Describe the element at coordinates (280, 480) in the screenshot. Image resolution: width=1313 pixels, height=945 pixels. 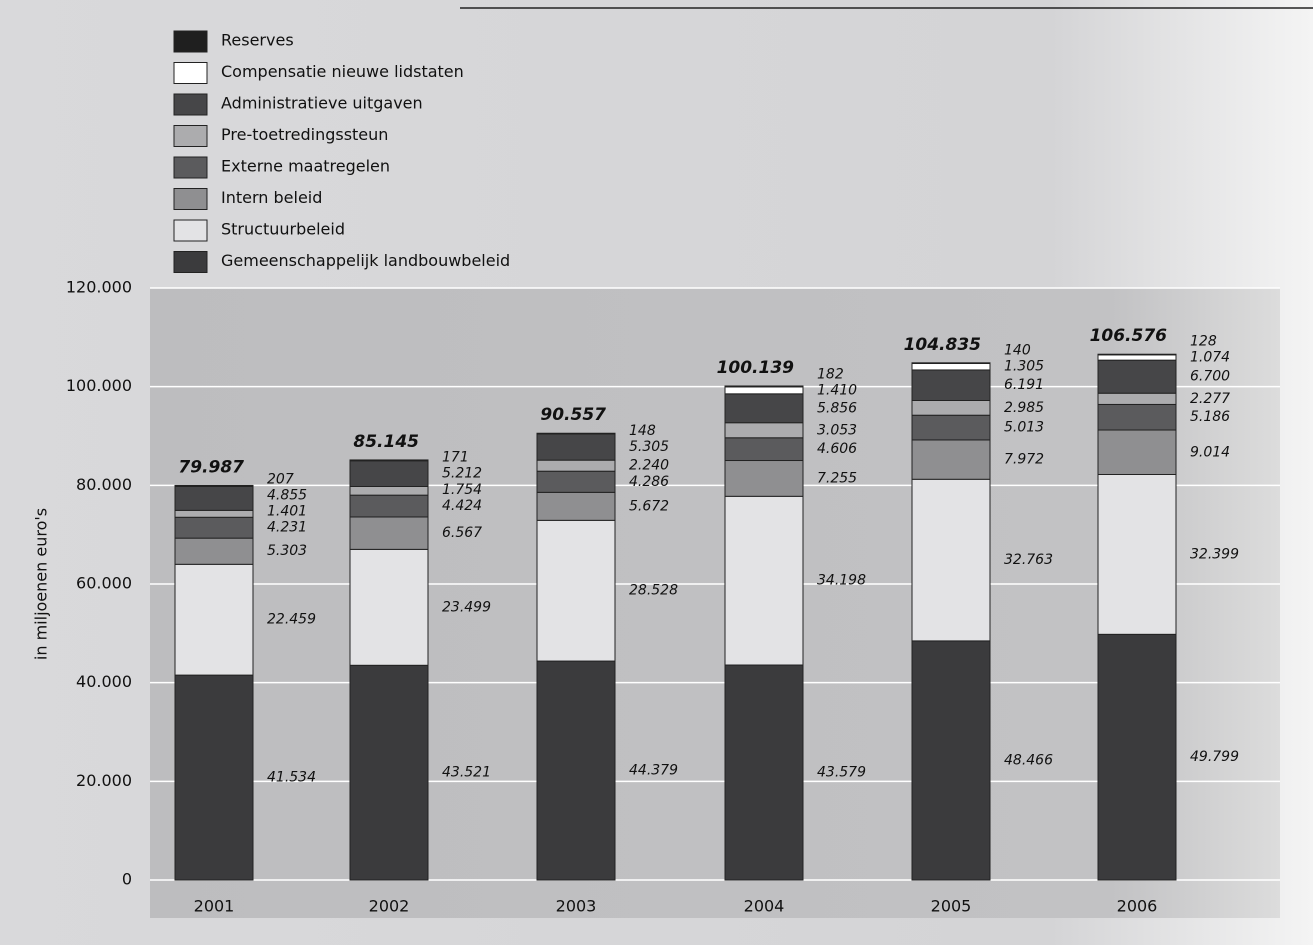
I see `value-label: 207` at that location.